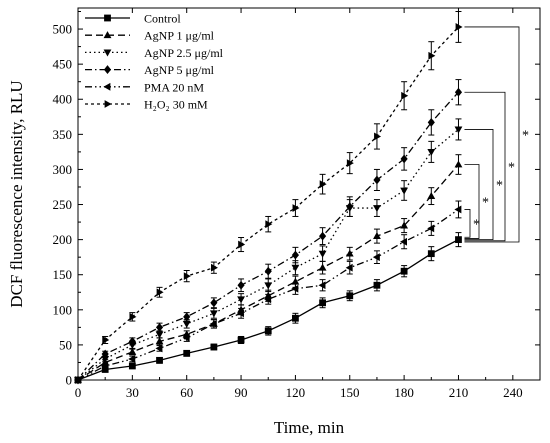 The height and width of the screenshot is (443, 550). I want to click on legend-label: AgNP 5 μg/ml, so click(179, 70).